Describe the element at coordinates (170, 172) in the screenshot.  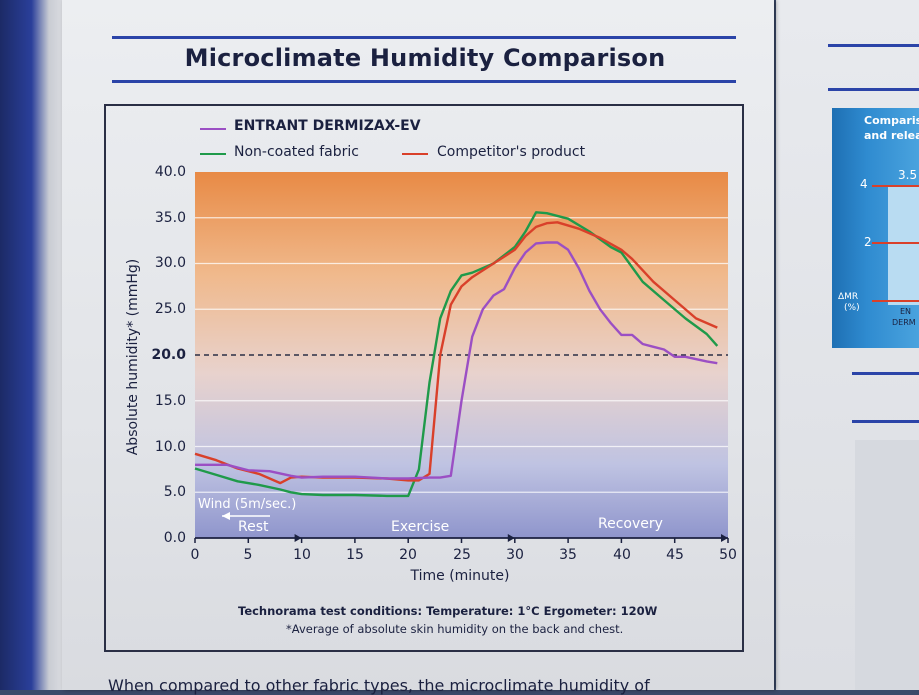
I see `y-tick-label: 40.0` at that location.